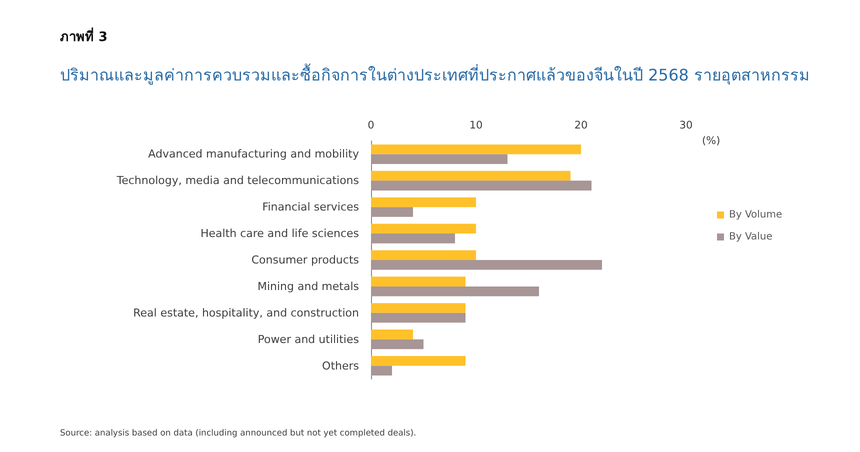 Image resolution: width=860 pixels, height=452 pixels. What do you see at coordinates (84, 36) in the screenshot?
I see `text: ภาพที่ 3` at bounding box center [84, 36].